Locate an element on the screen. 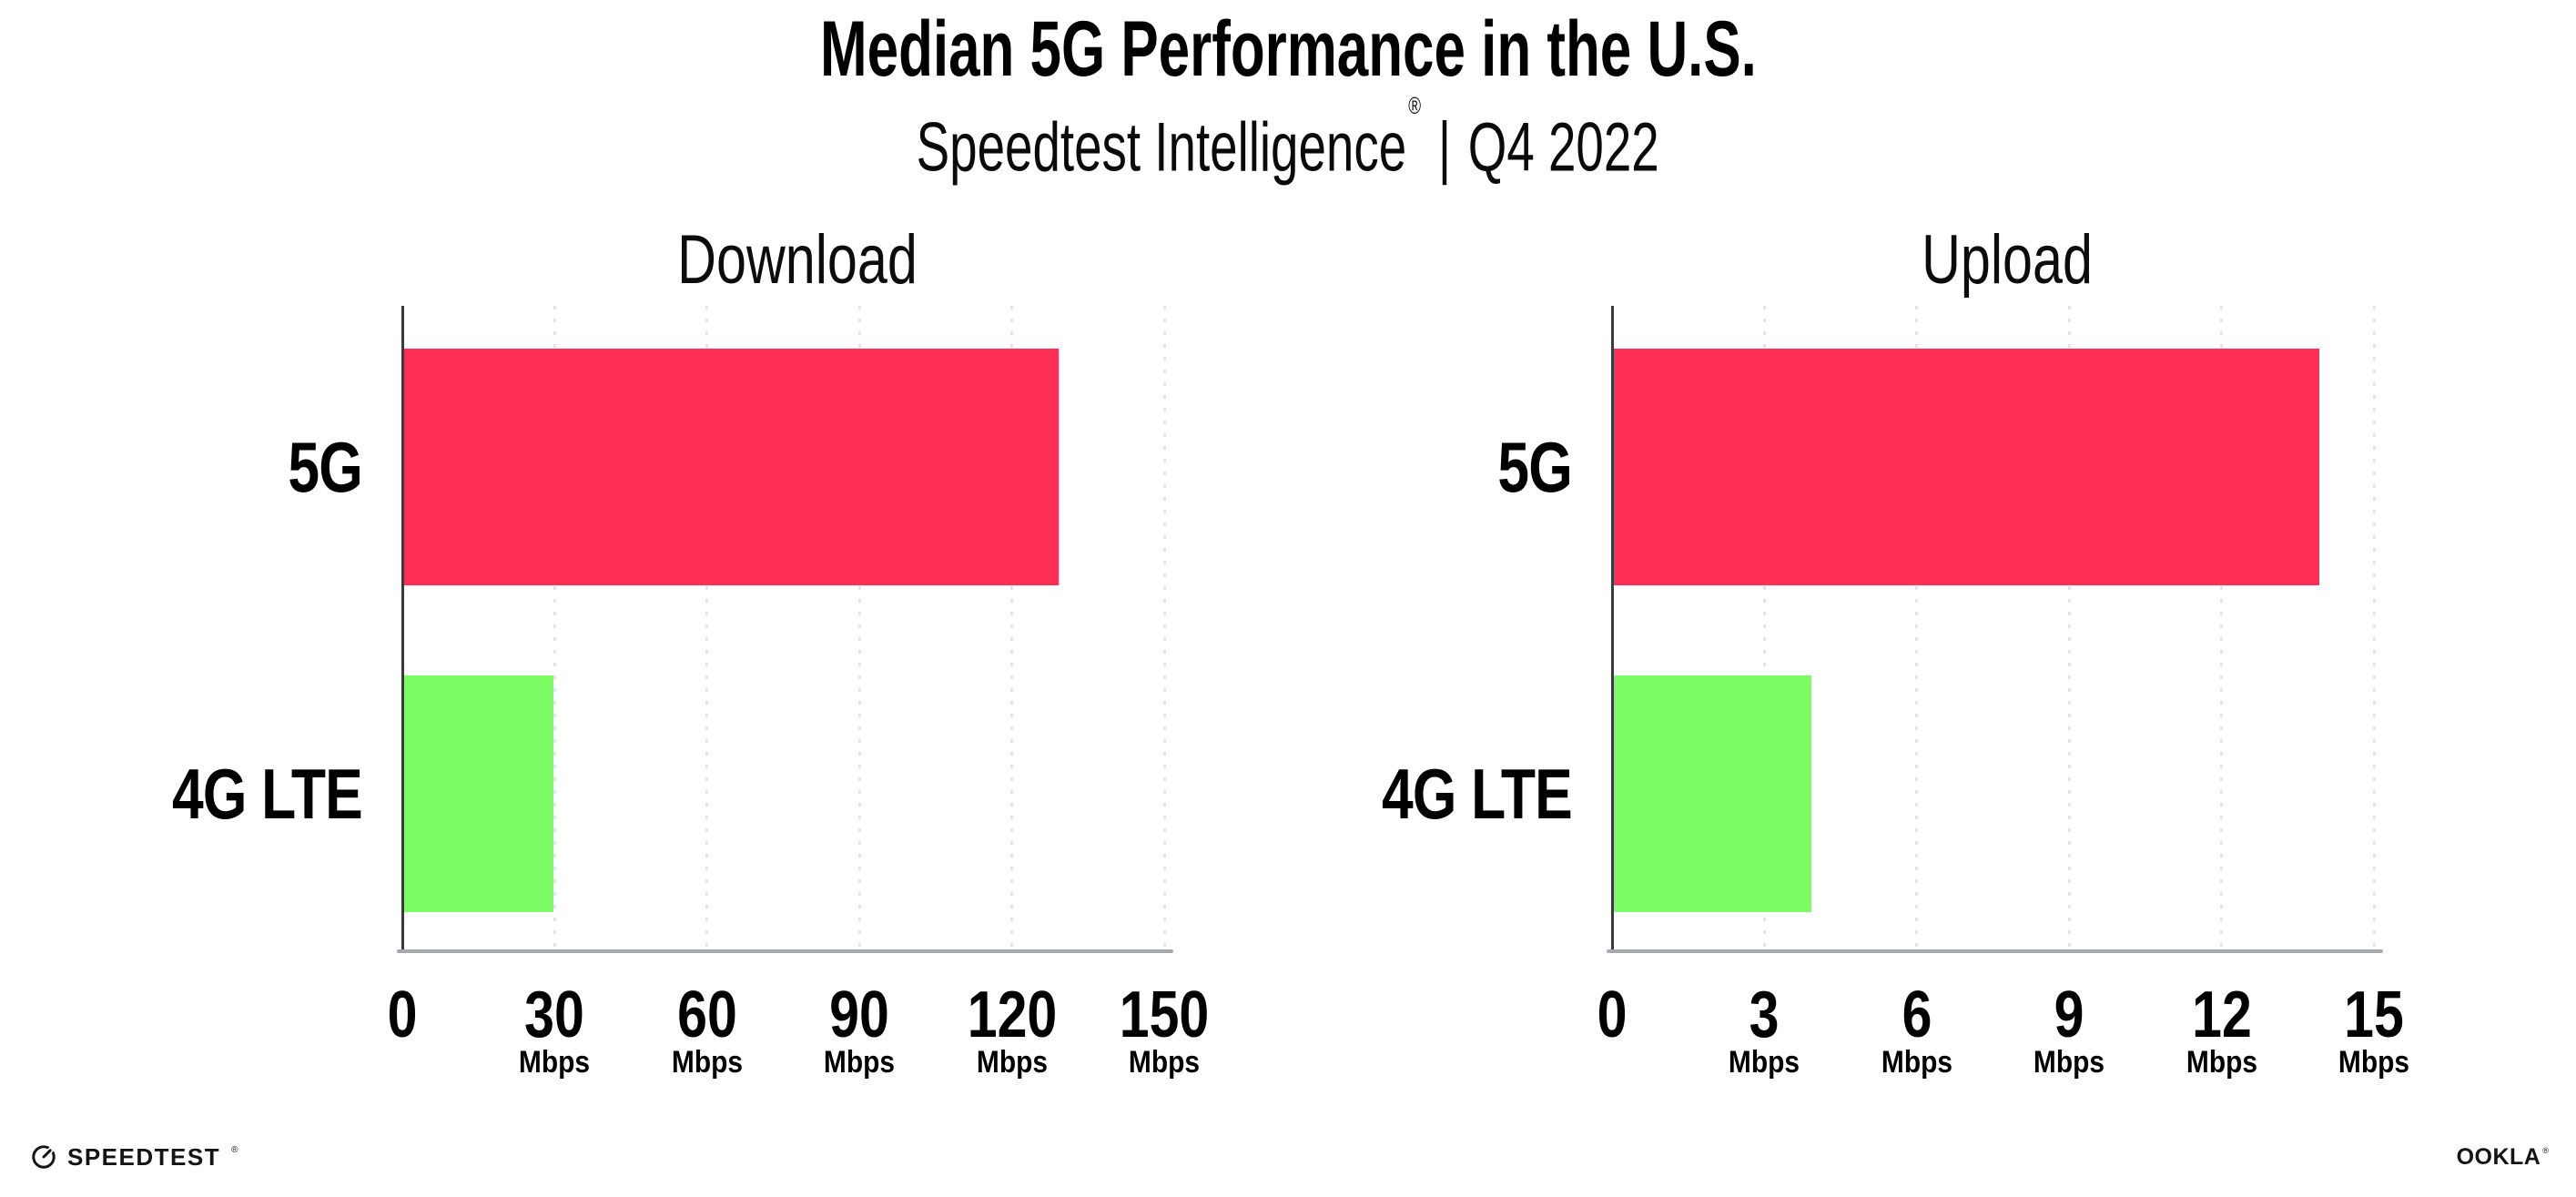 The width and height of the screenshot is (2576, 1197). chart-subtitle: Speedtest Intelligence® | Q4 2022 is located at coordinates (1288, 139).